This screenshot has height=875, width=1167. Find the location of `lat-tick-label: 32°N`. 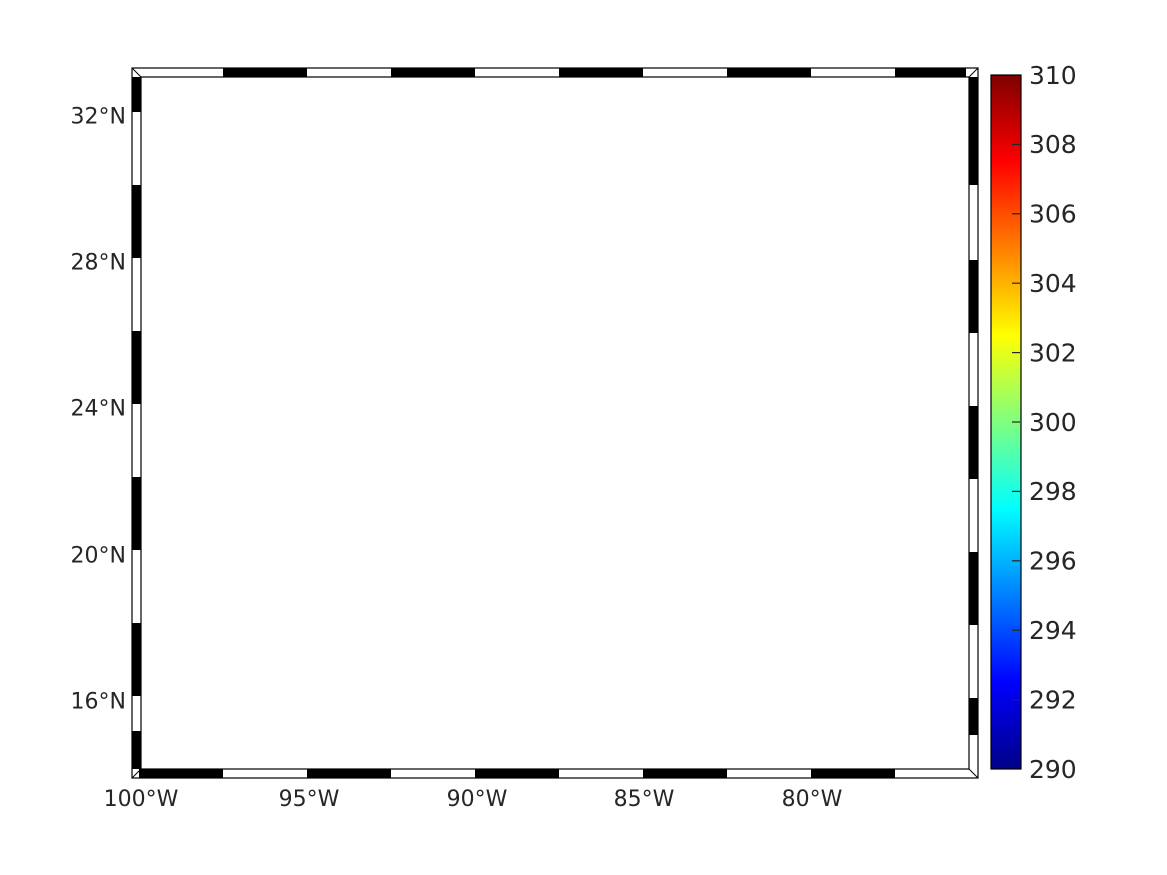

lat-tick-label: 32°N is located at coordinates (98, 117).